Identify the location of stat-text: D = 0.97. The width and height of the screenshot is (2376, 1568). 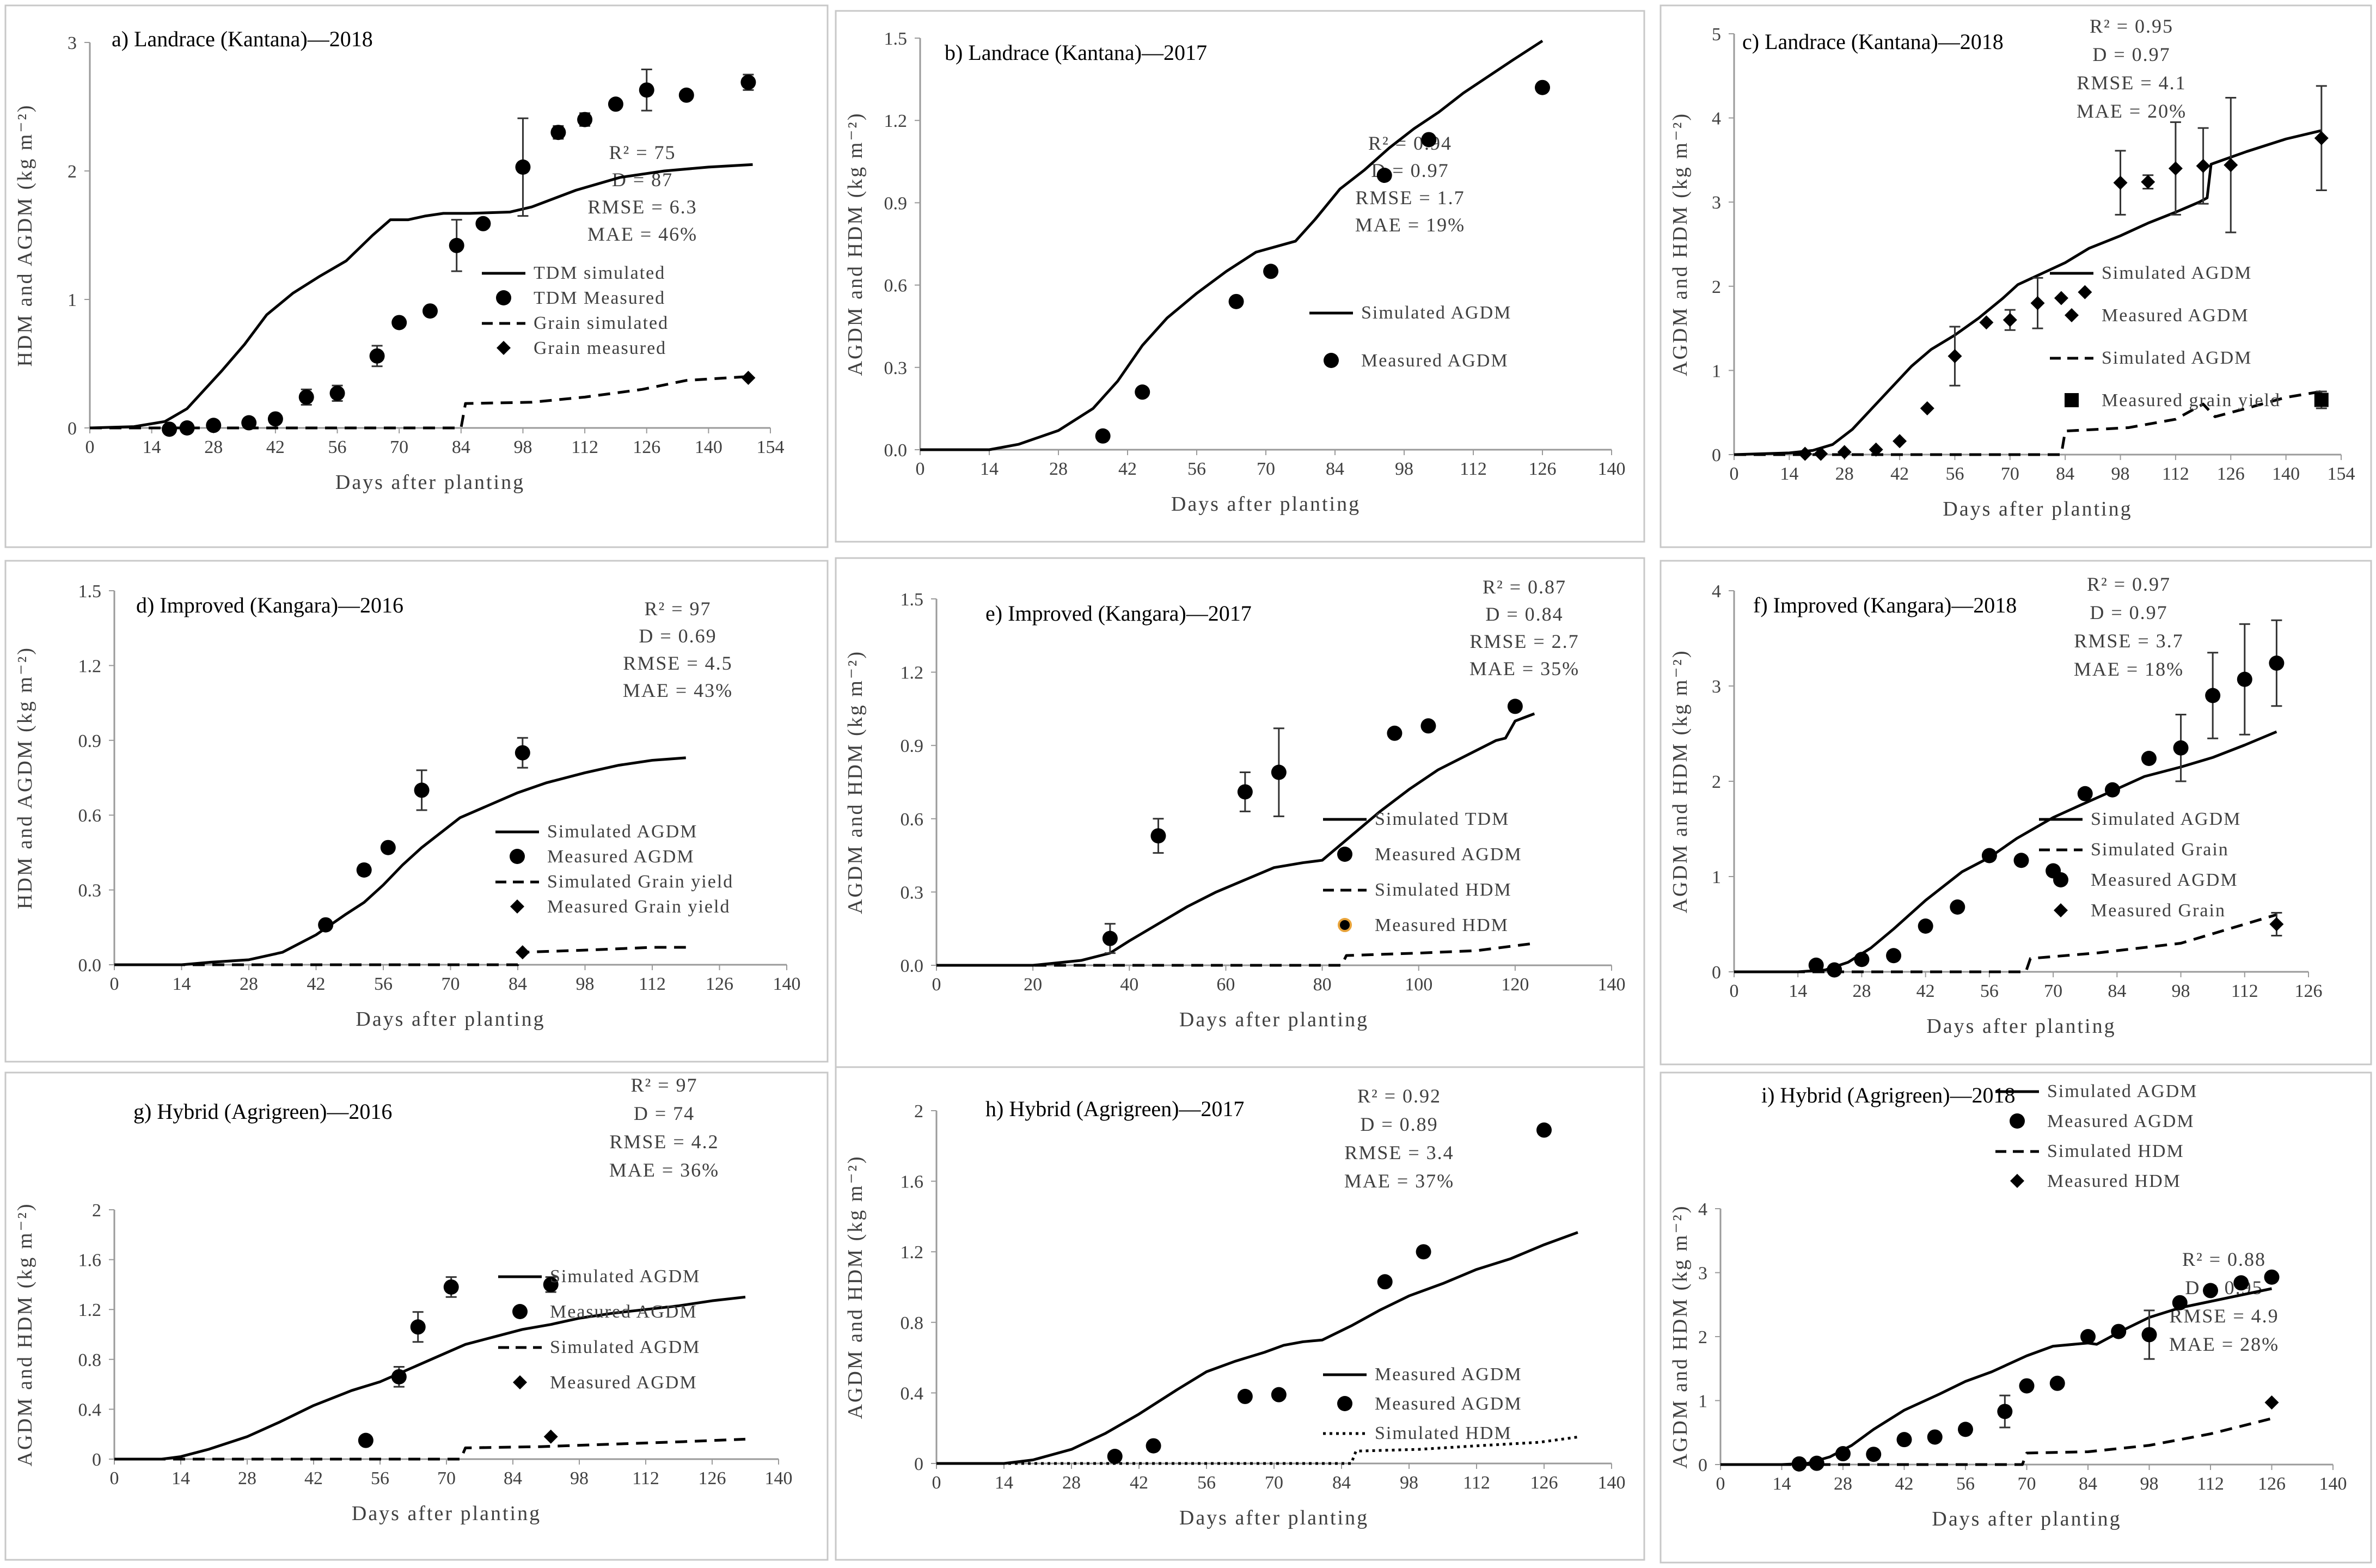
(2131, 54).